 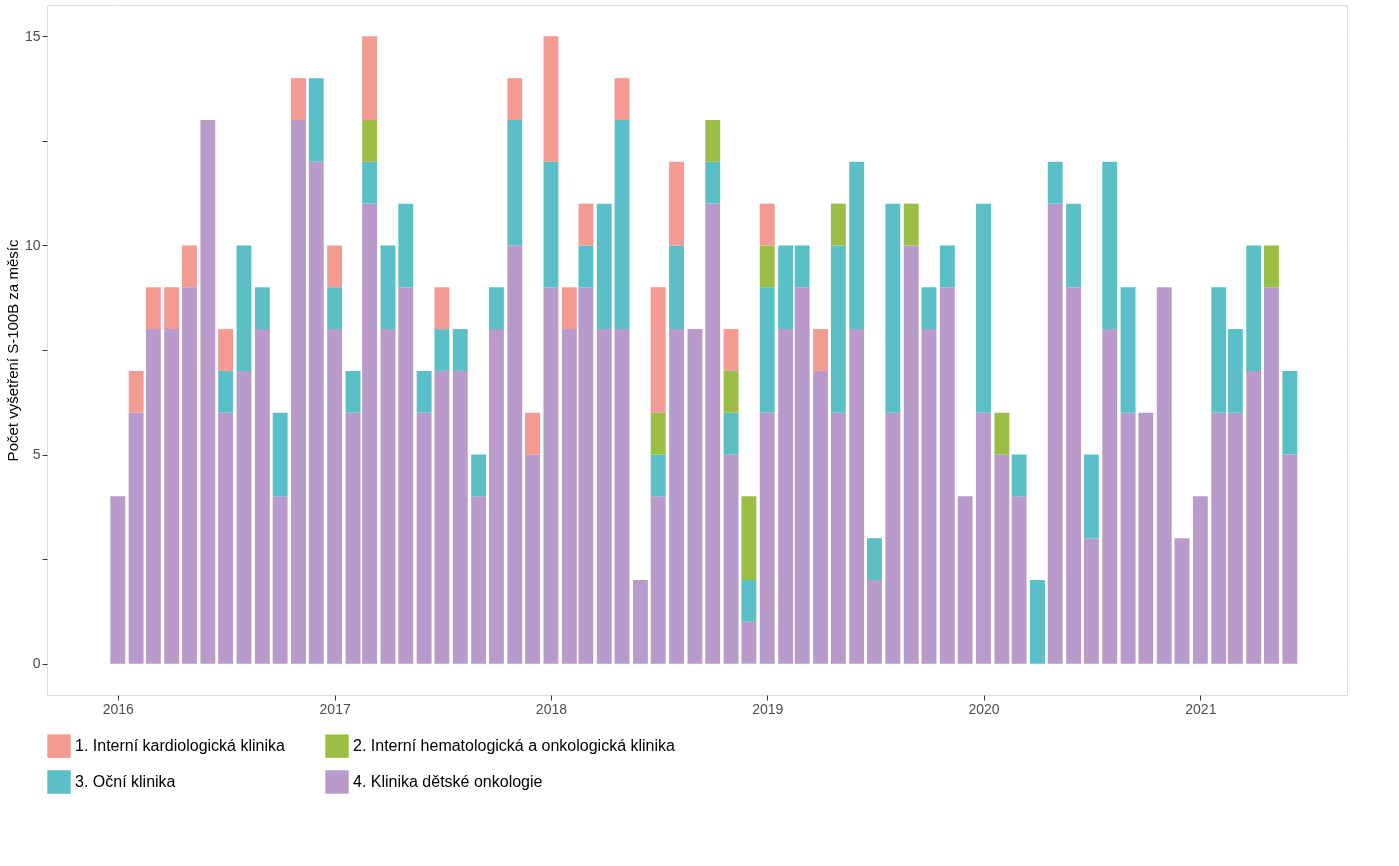 I want to click on x-tick-label: 2016, so click(x=118, y=708).